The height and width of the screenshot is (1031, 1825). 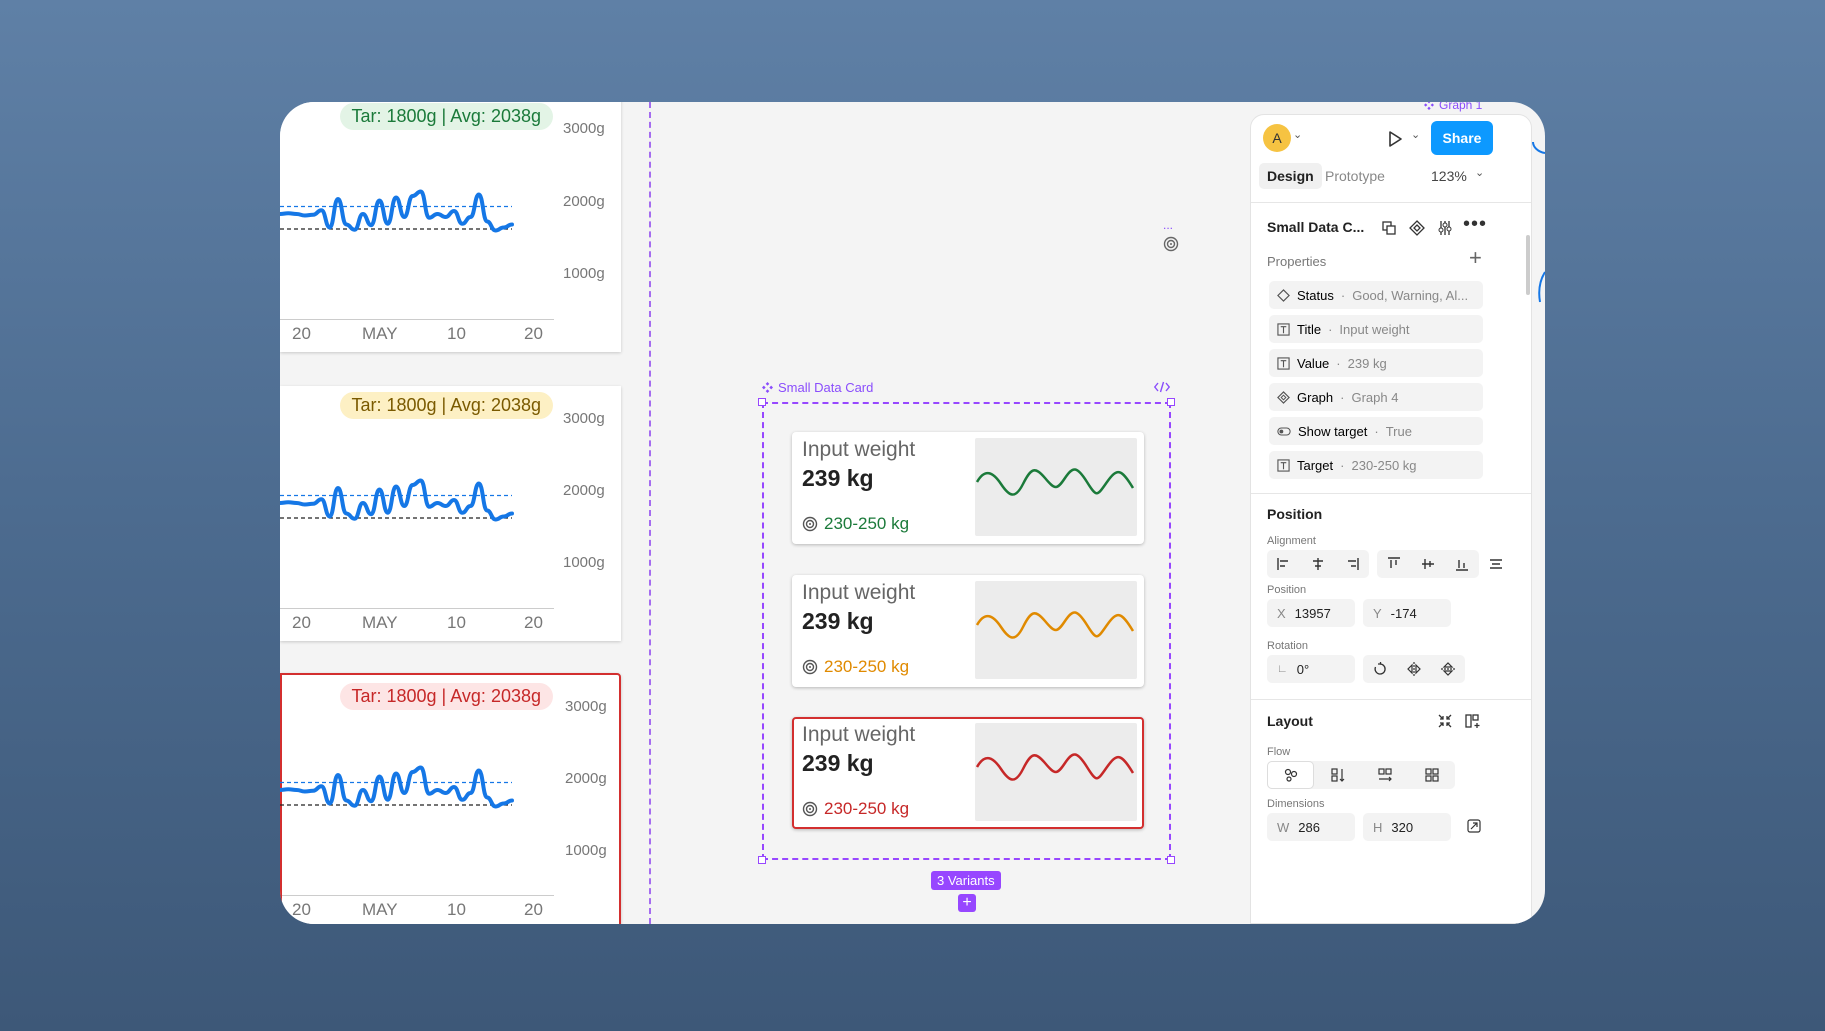 I want to click on align-bottom-icon, so click(x=1462, y=564).